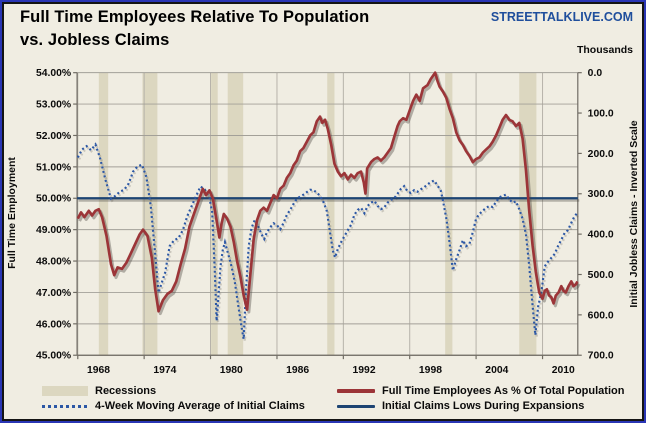 The height and width of the screenshot is (423, 646). What do you see at coordinates (601, 275) in the screenshot?
I see `right-axis-tick-label: 500.0` at bounding box center [601, 275].